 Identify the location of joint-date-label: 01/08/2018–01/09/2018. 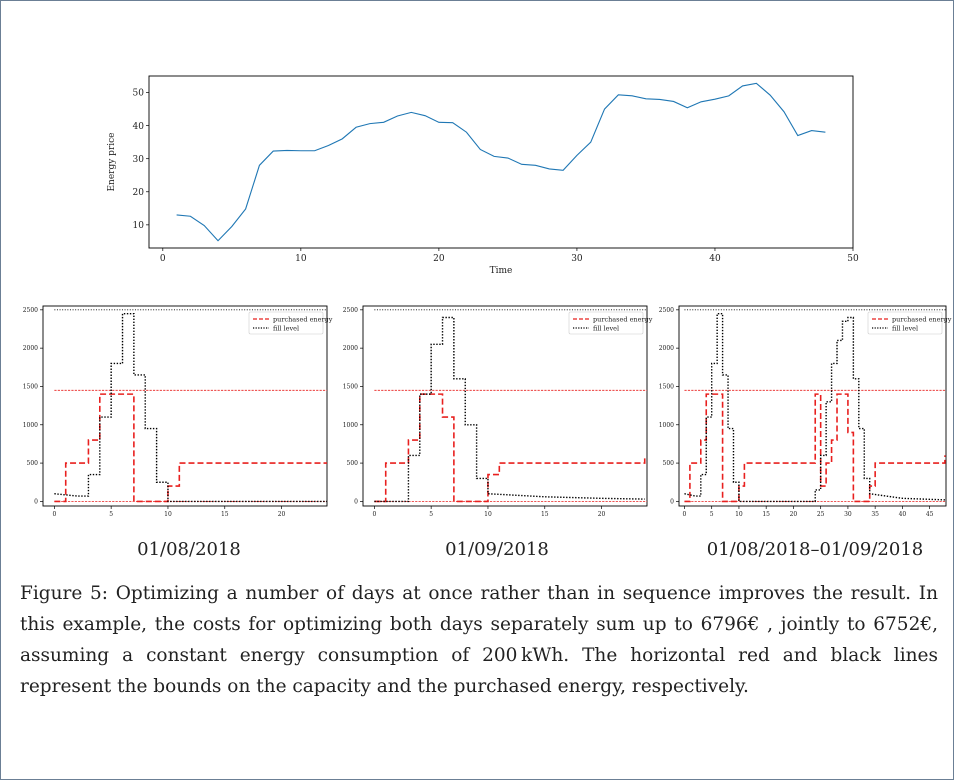
(815, 549).